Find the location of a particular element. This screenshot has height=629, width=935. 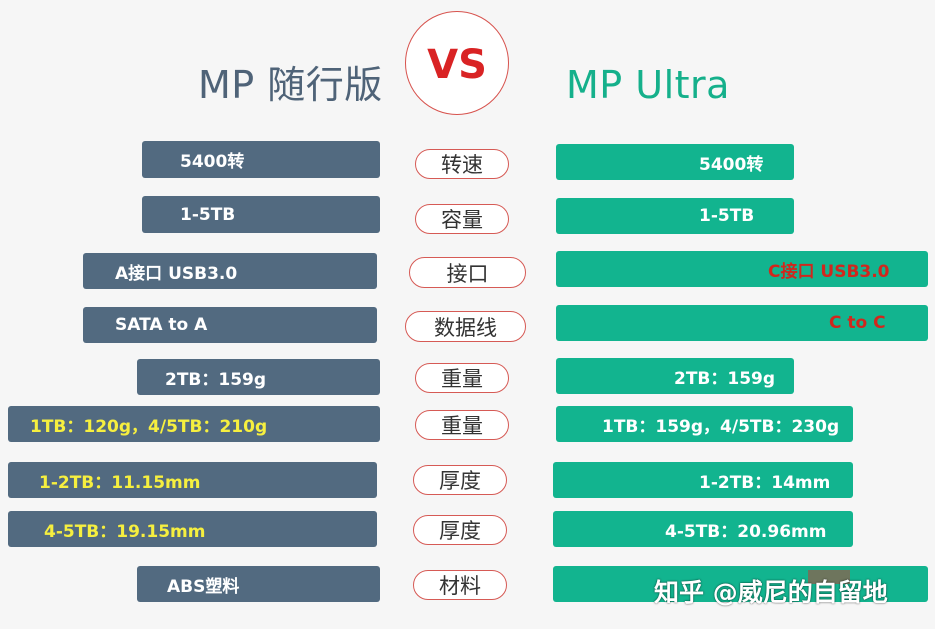

label-speed: 转速 is located at coordinates (462, 164).